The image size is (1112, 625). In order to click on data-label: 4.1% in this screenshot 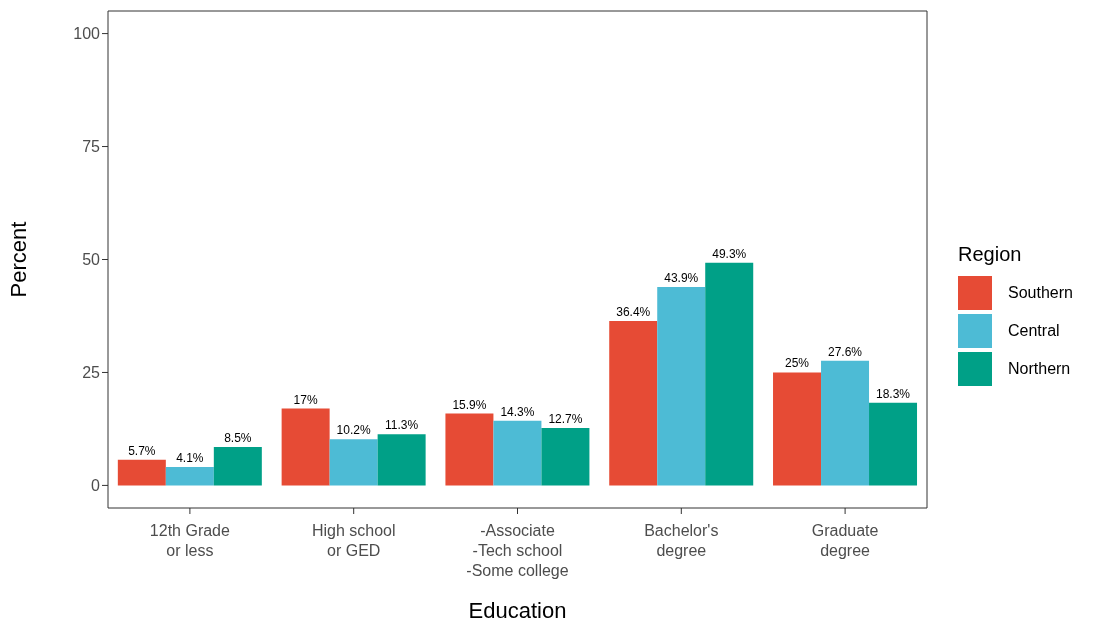, I will do `click(190, 457)`.